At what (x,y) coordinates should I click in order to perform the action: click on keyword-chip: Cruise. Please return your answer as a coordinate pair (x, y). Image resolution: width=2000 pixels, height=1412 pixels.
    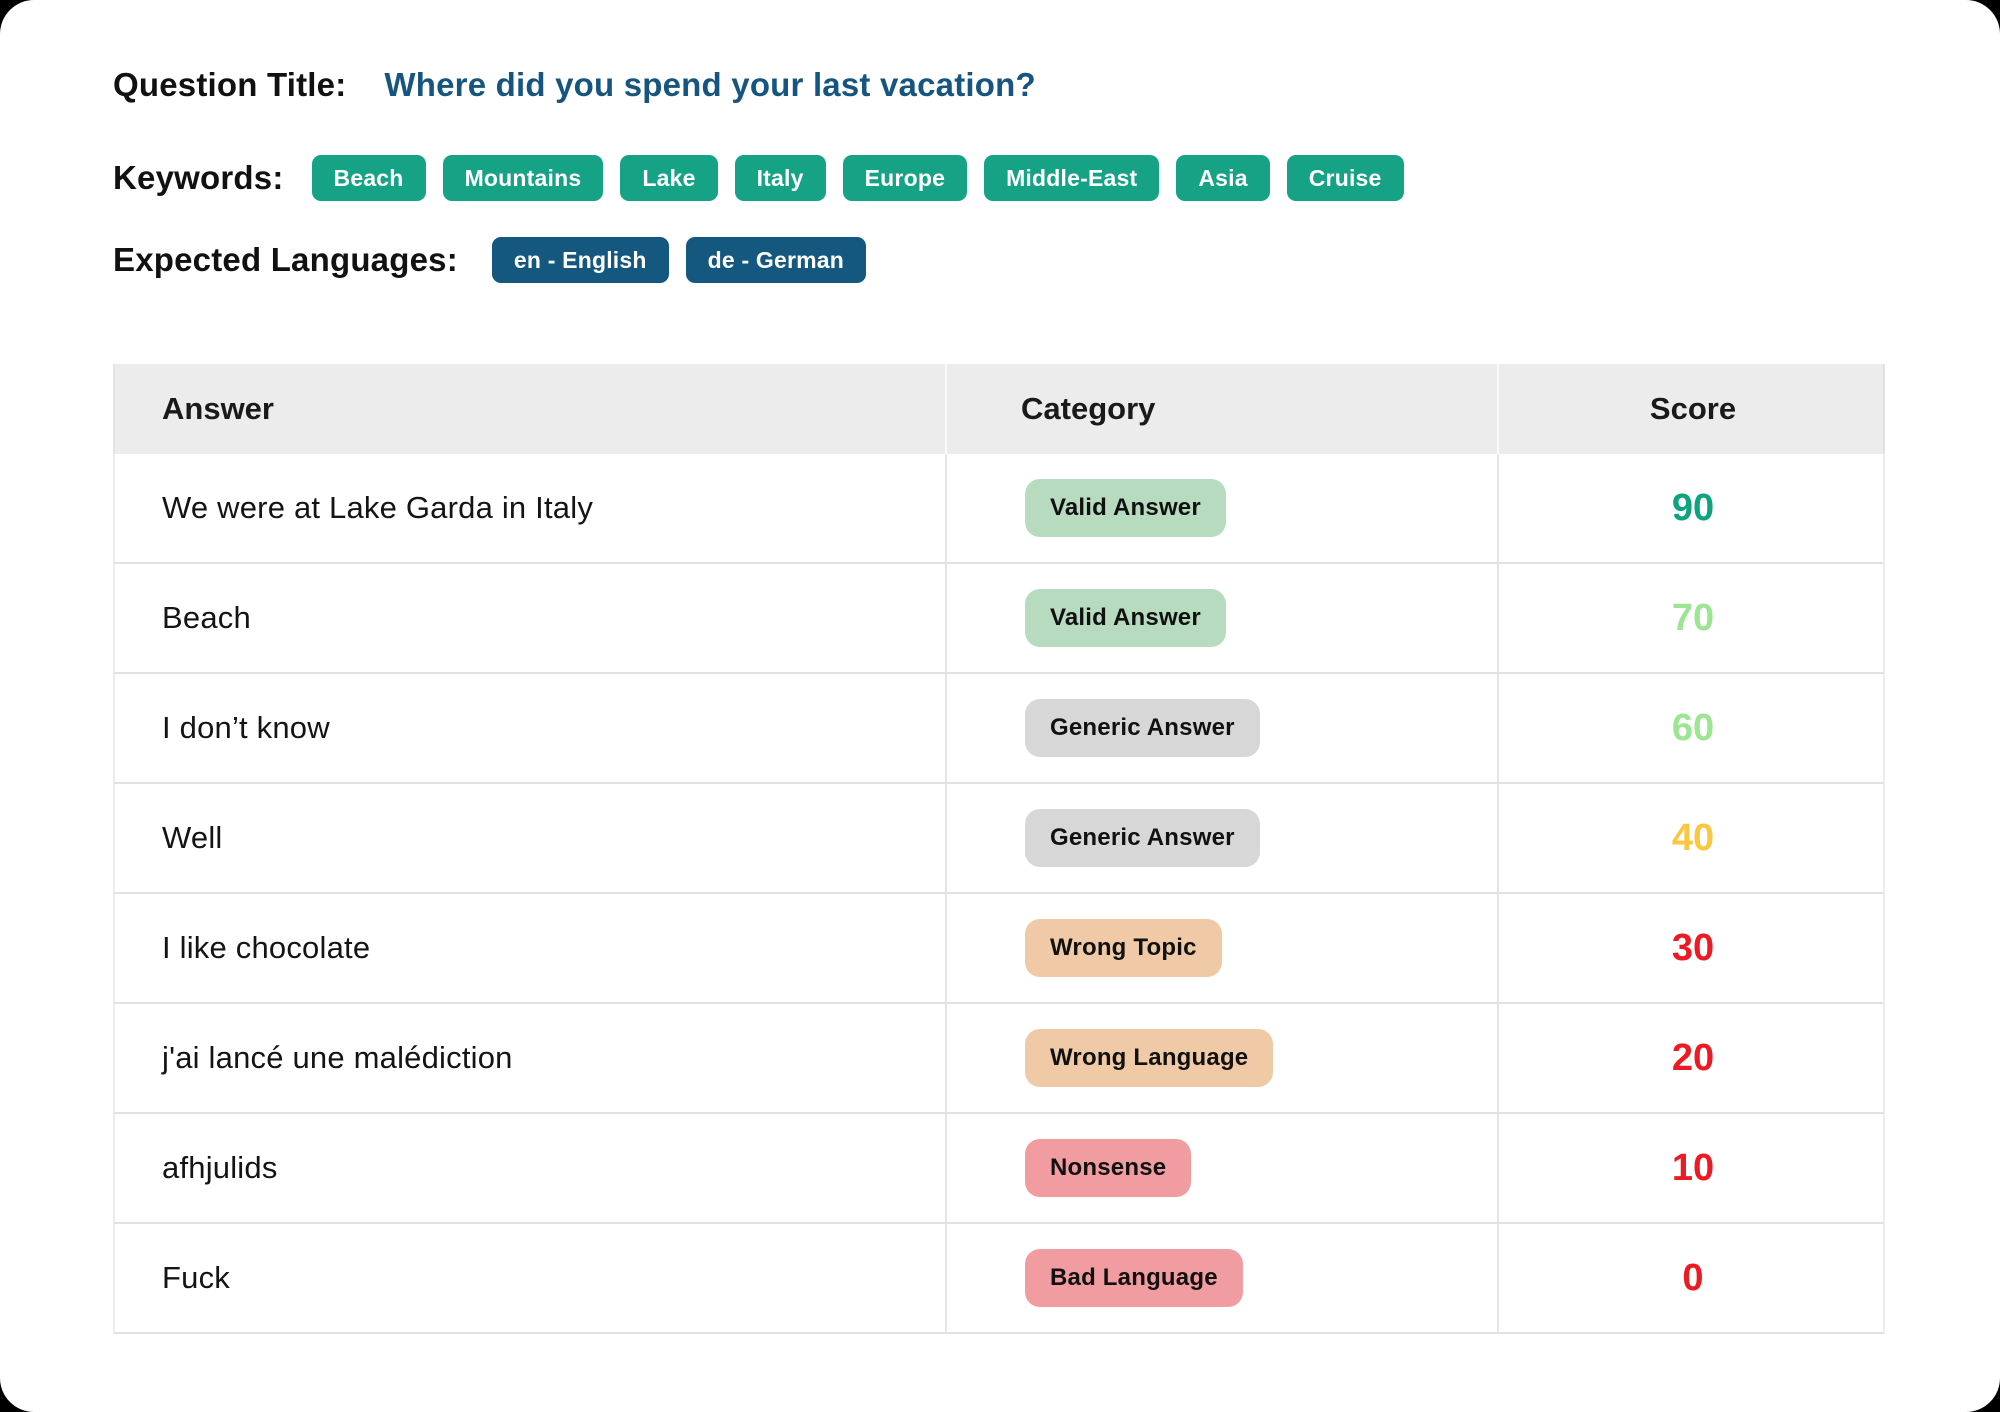
    Looking at the image, I should click on (1345, 178).